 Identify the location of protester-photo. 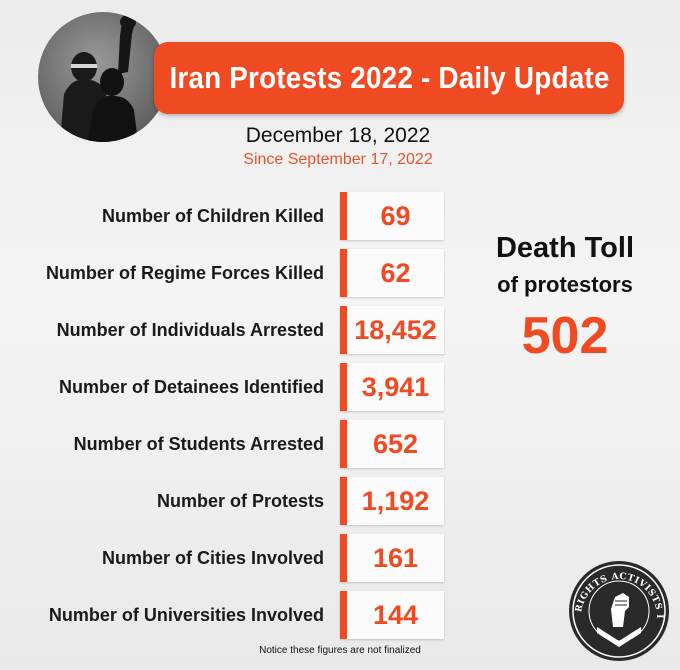
(103, 77).